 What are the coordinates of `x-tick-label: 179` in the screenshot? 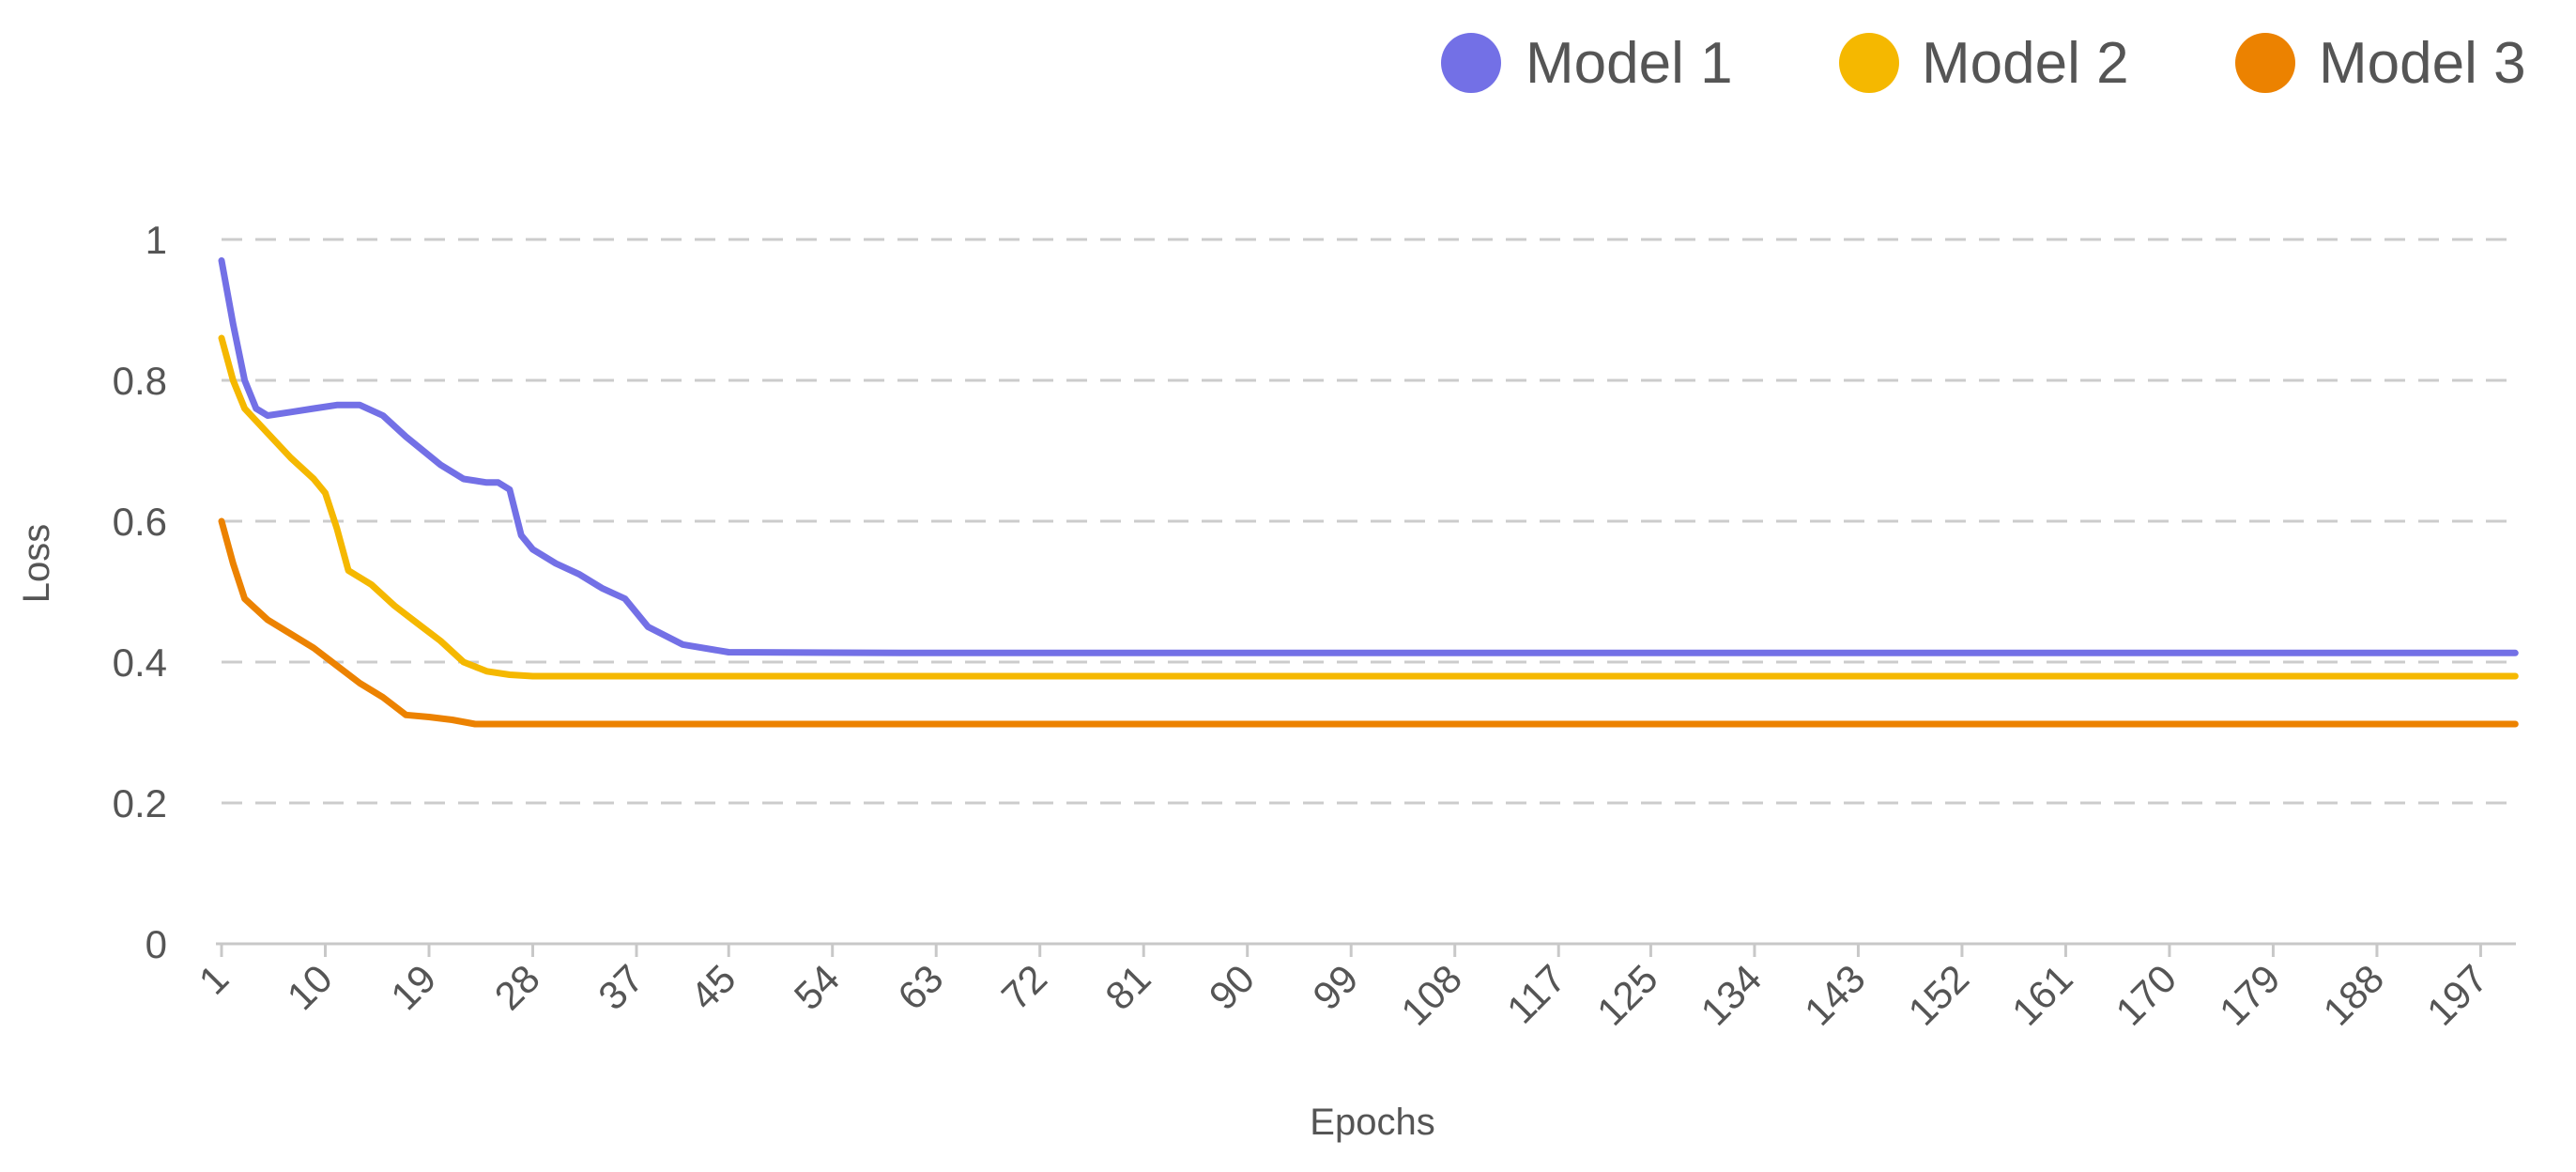 It's located at (2250, 995).